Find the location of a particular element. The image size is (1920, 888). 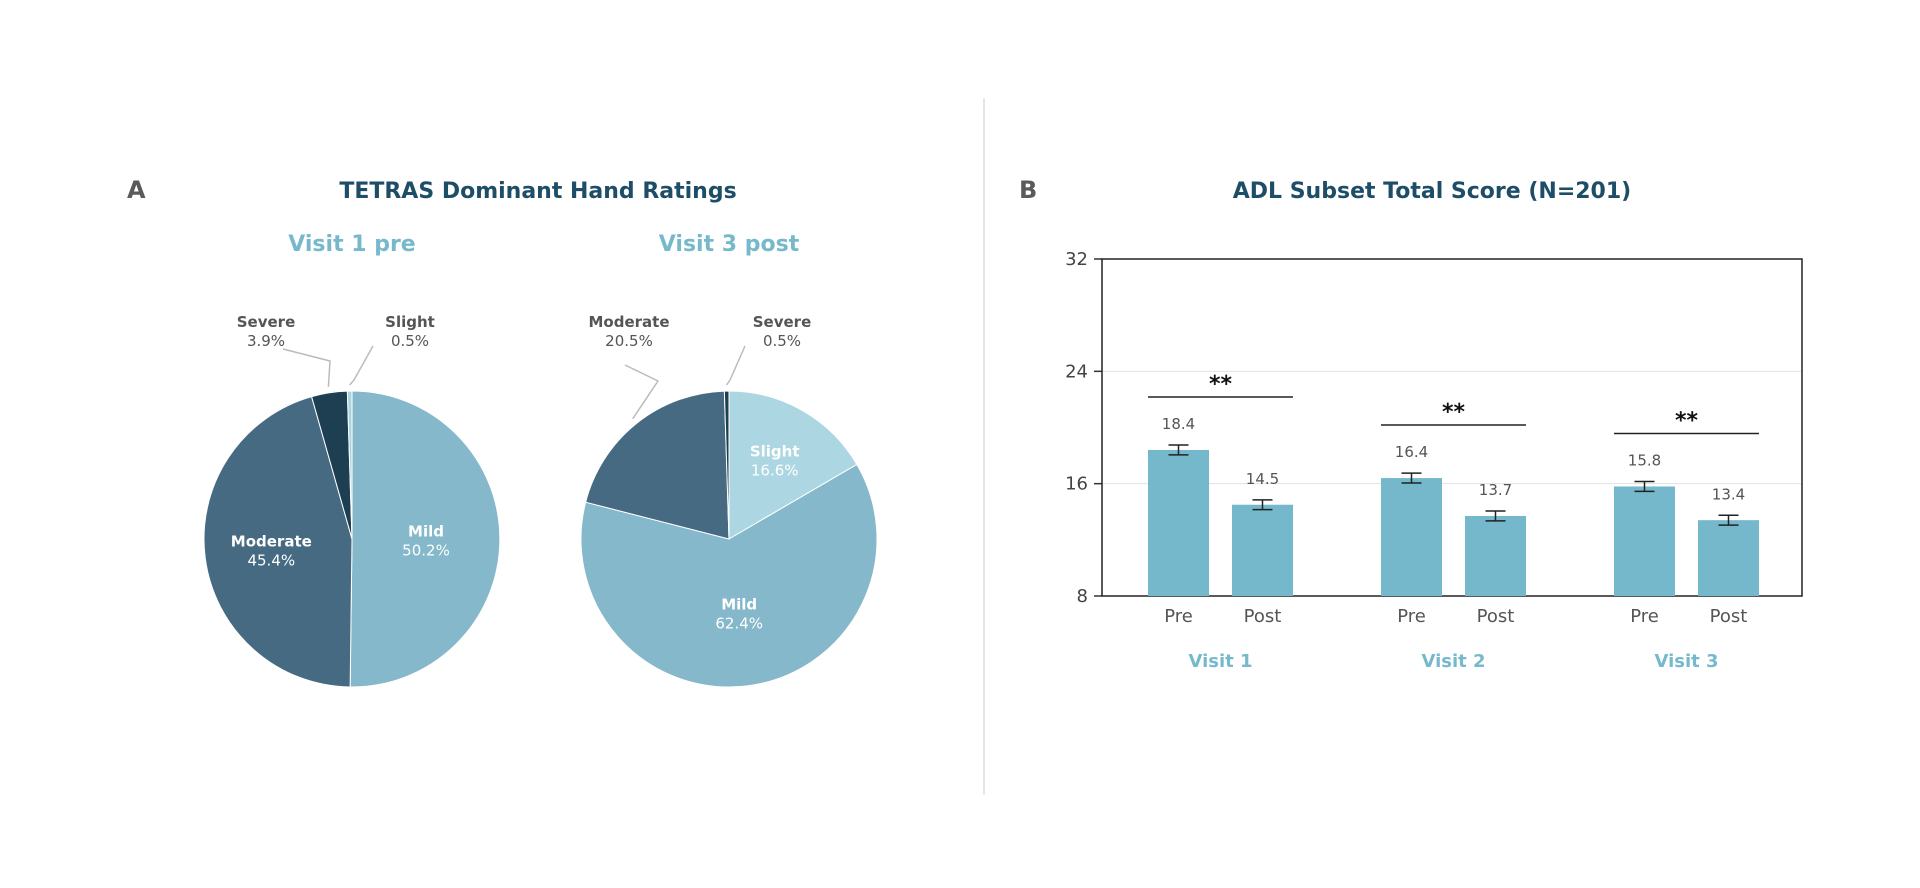

pie-value-moderate: 20.5% is located at coordinates (629, 341).